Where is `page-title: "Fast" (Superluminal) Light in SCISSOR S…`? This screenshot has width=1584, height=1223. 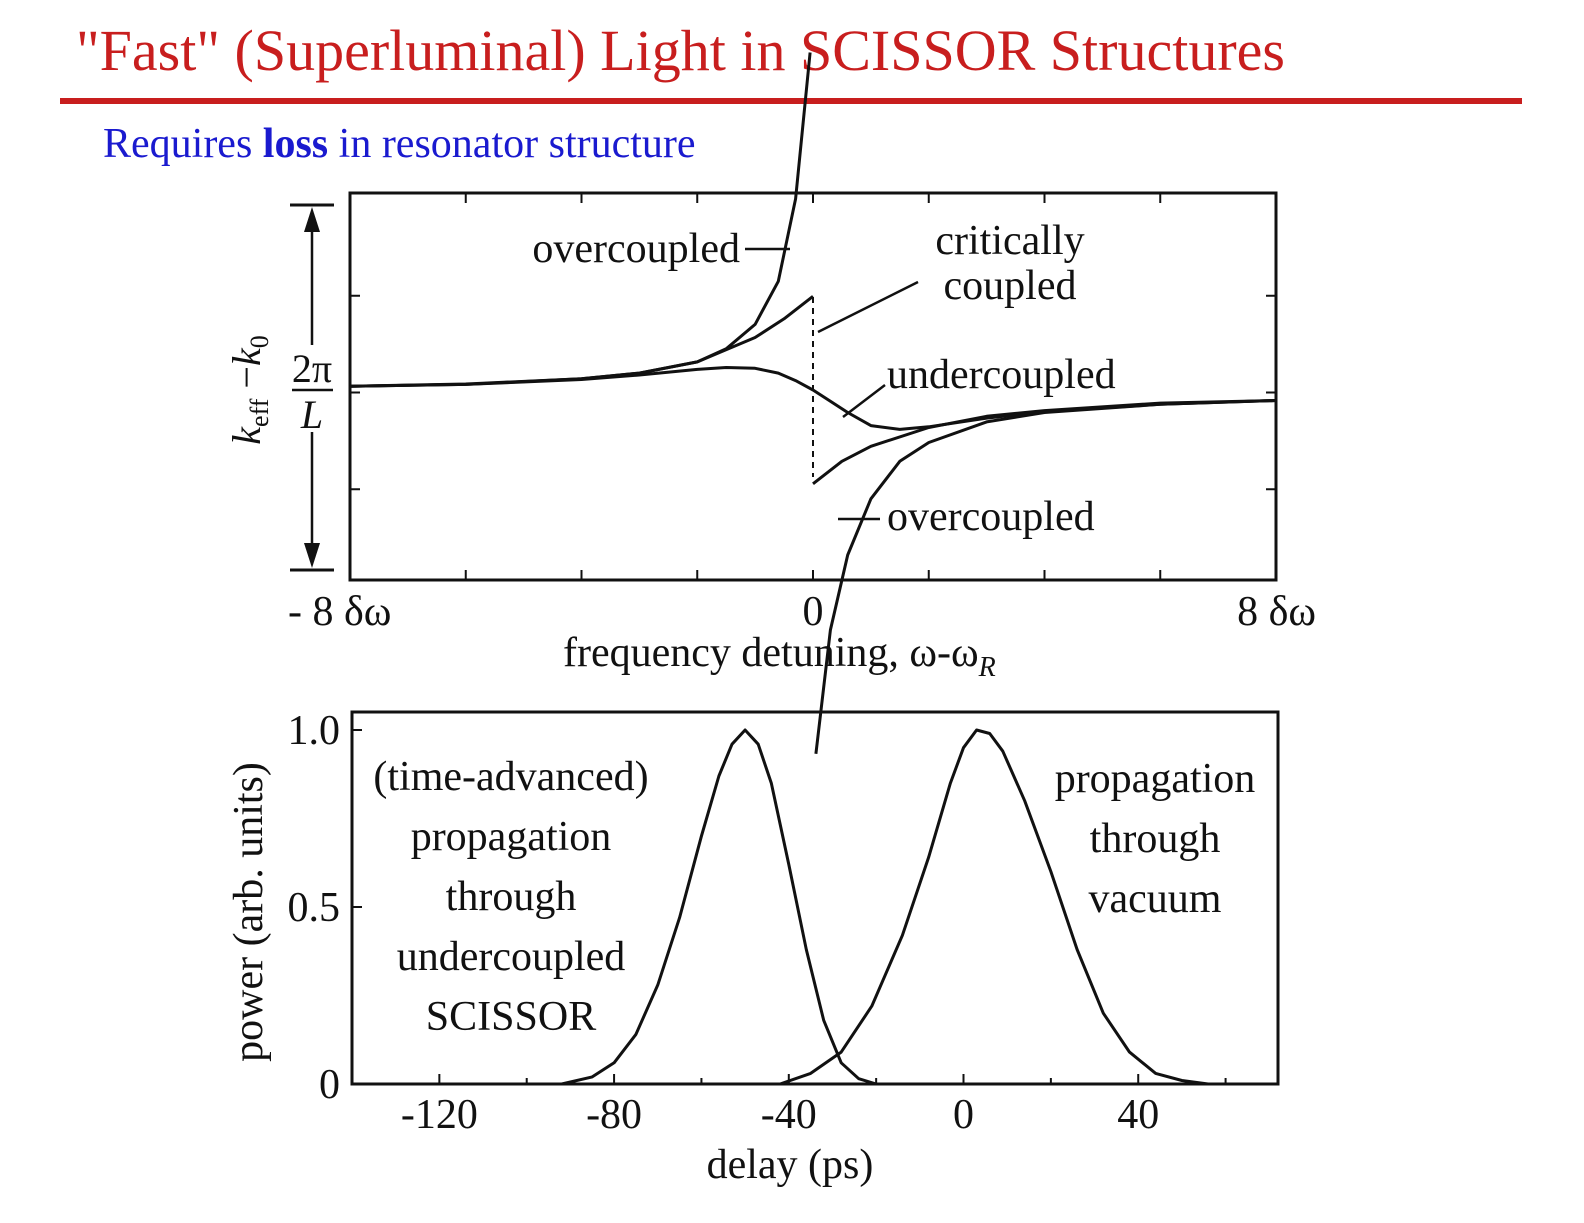 page-title: "Fast" (Superluminal) Light in SCISSOR S… is located at coordinates (680, 50).